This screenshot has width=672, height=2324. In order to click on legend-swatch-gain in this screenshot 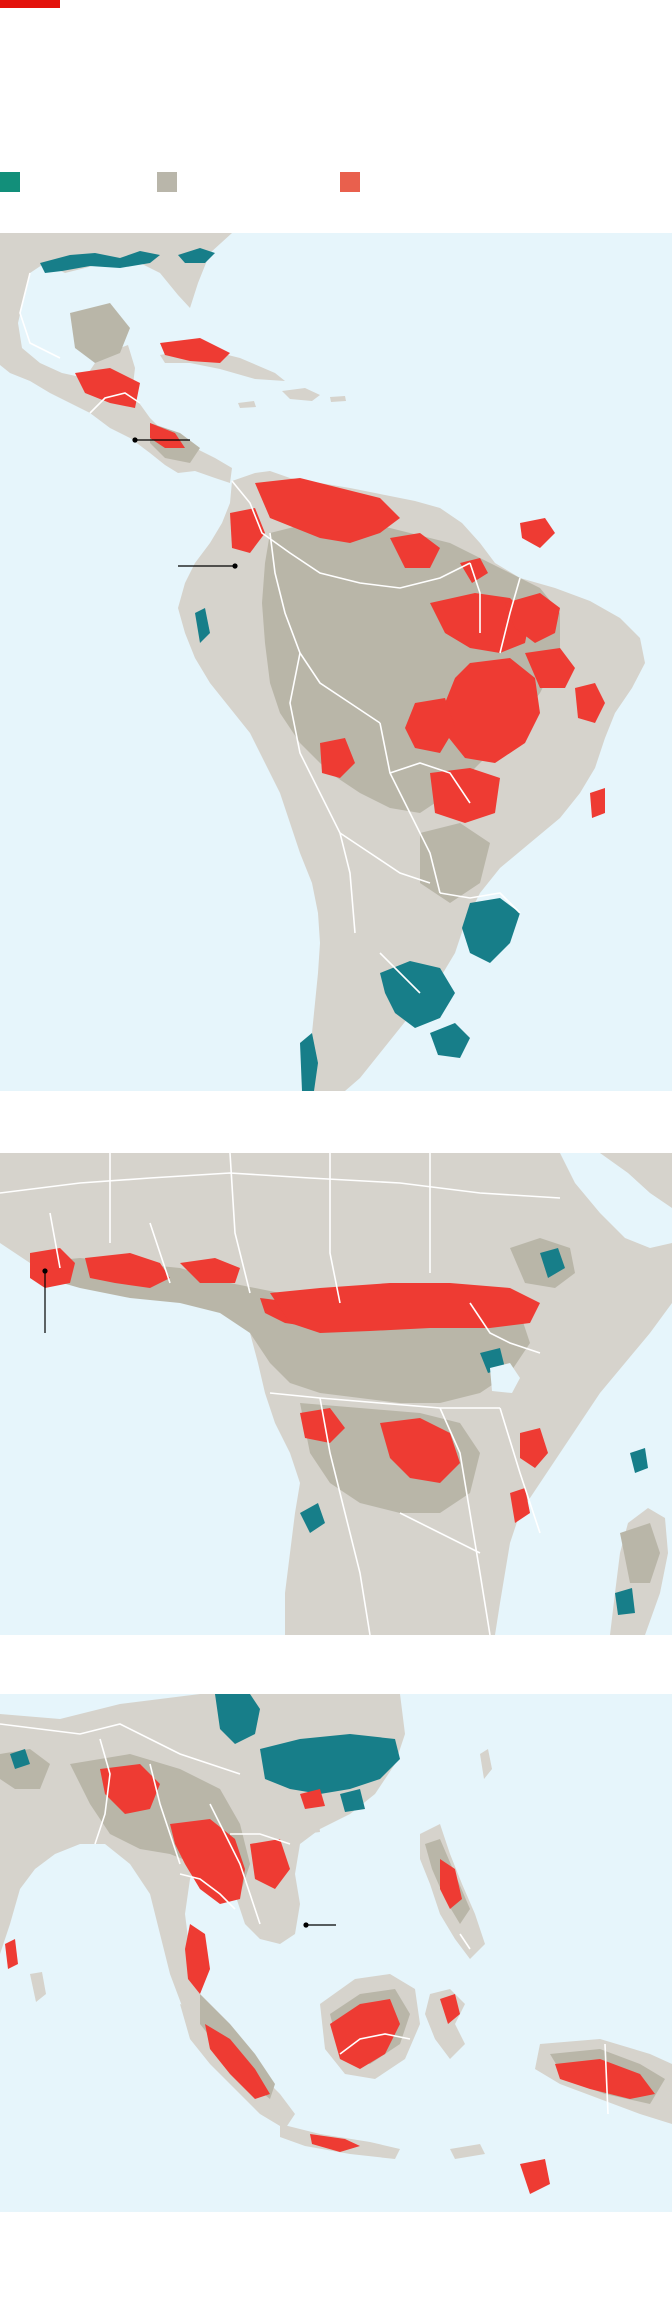, I will do `click(10, 182)`.